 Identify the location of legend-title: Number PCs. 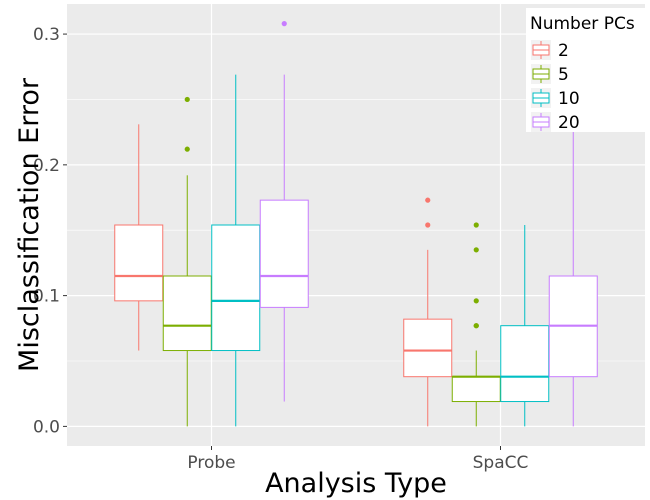
(582, 24).